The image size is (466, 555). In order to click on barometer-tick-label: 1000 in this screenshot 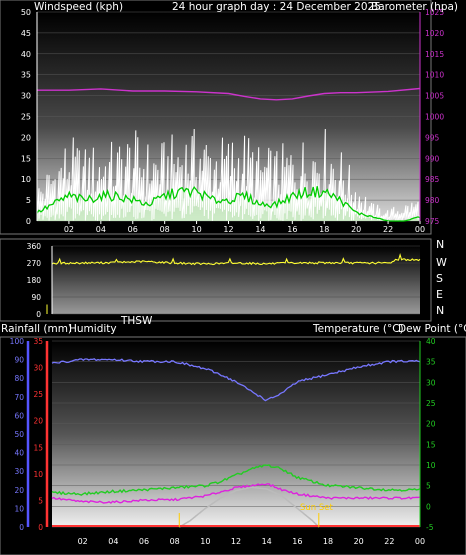, I will do `click(434, 117)`.